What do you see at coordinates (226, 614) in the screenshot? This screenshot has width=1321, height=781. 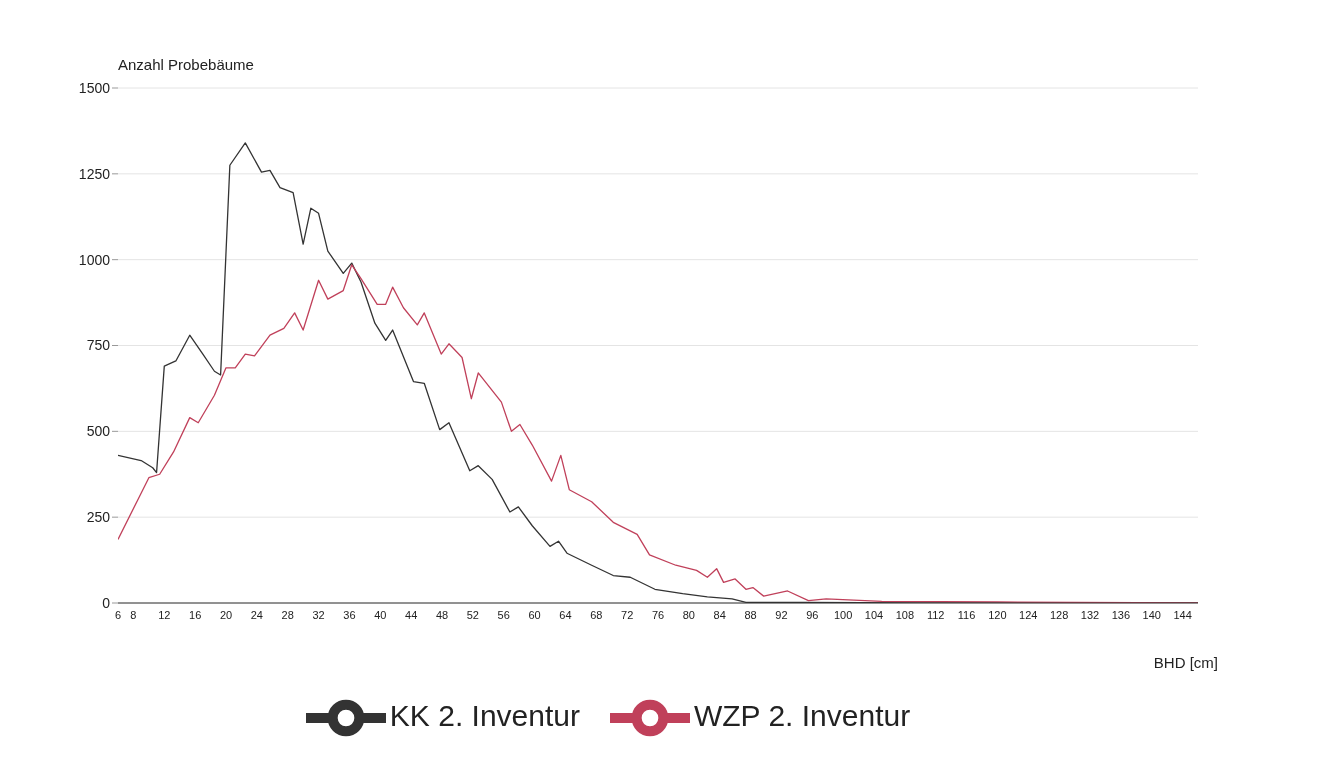 I see `x-tick-label: 20` at bounding box center [226, 614].